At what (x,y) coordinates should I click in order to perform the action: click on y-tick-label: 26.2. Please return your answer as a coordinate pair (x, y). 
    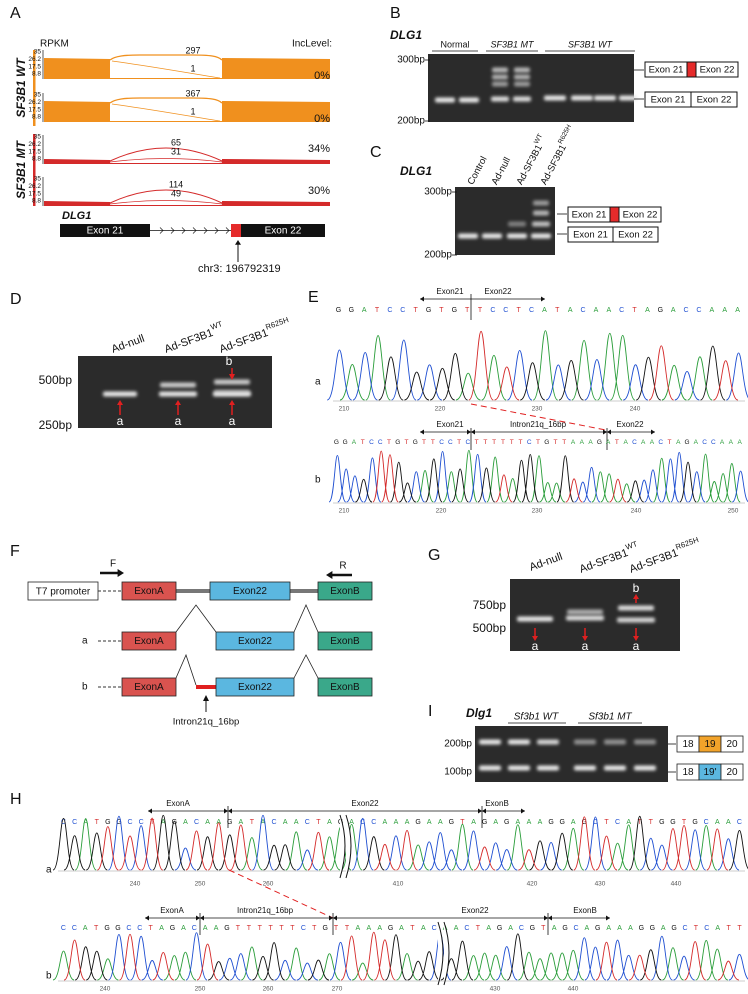
    Looking at the image, I should click on (34, 186).